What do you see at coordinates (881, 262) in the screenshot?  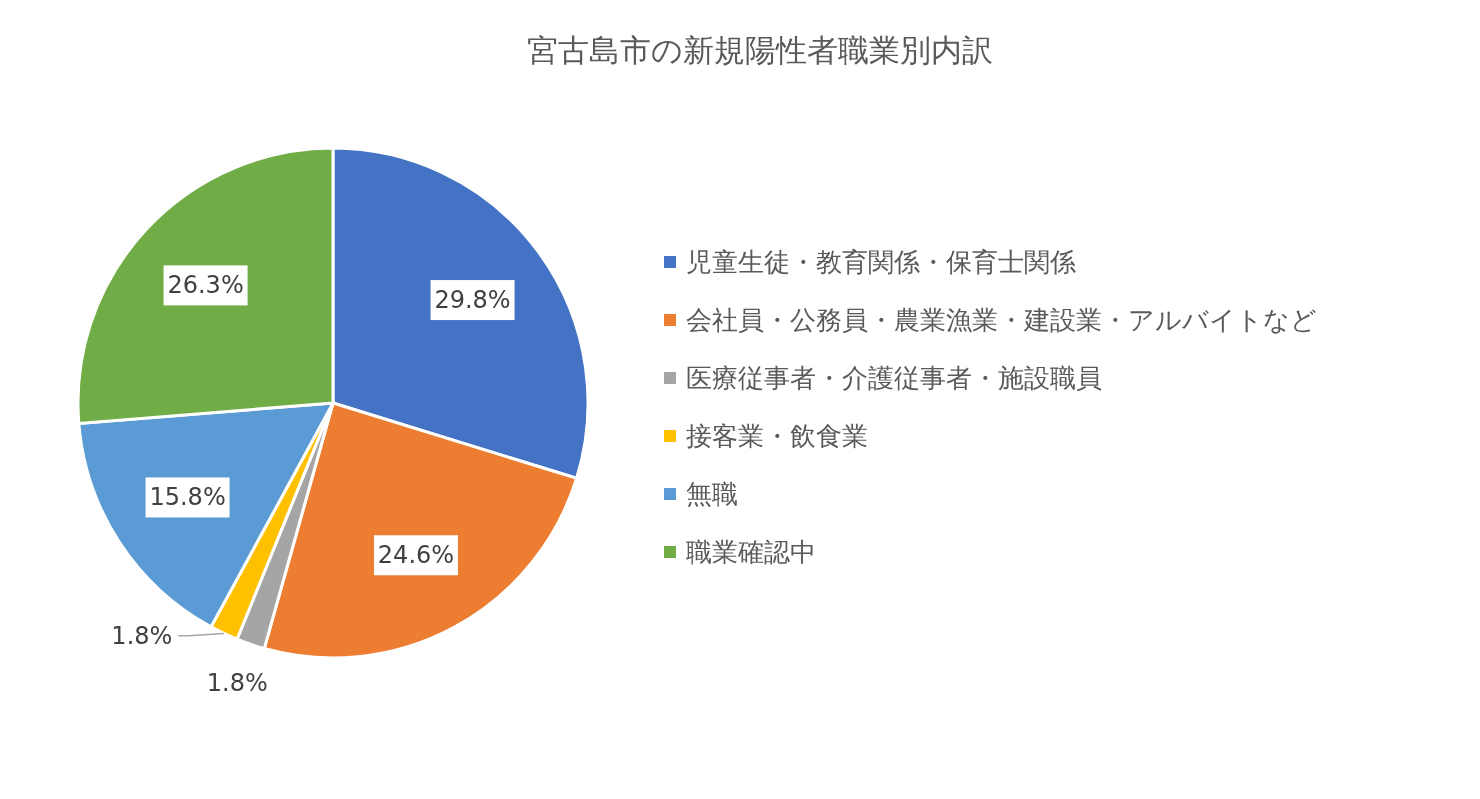 I see `legend-label: 児童生徒・教育関係・保育士関係` at bounding box center [881, 262].